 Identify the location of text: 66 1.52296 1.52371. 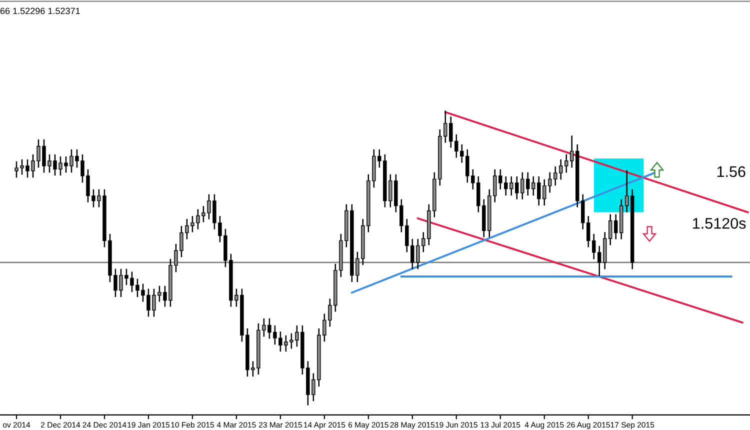
(40, 11).